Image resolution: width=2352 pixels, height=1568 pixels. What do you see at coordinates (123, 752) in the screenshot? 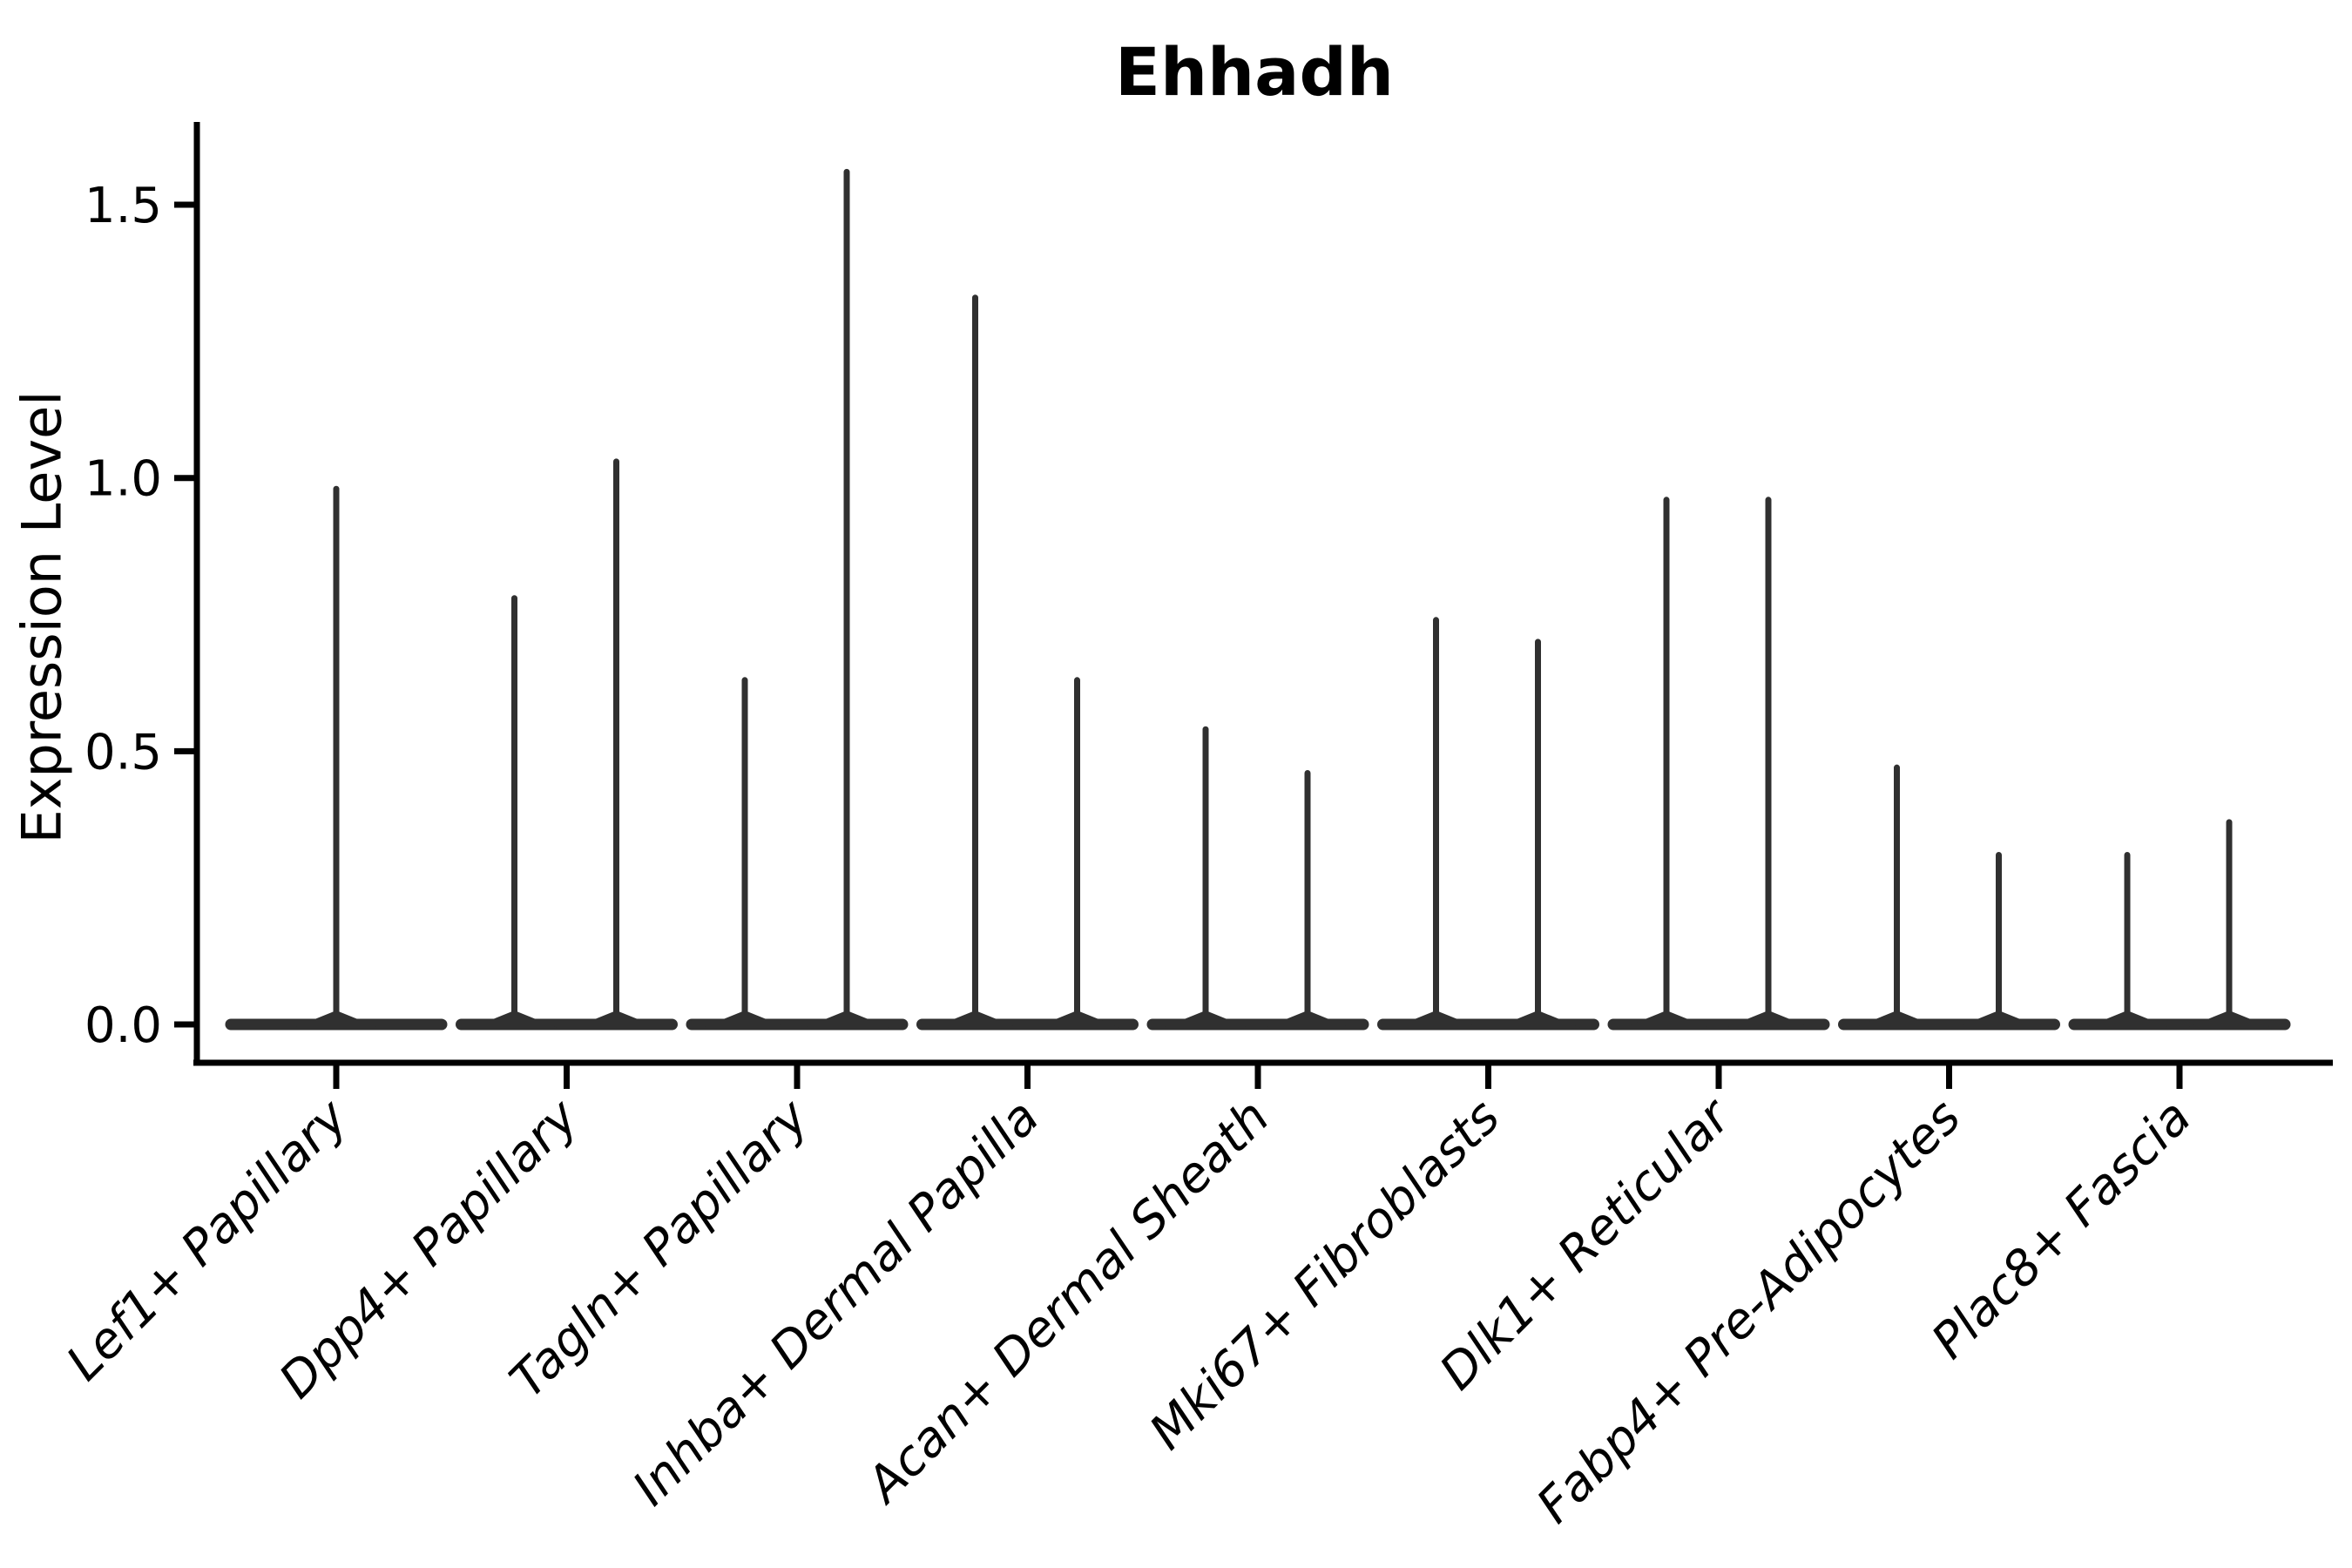
I see `y-tick-label: 0.5` at bounding box center [123, 752].